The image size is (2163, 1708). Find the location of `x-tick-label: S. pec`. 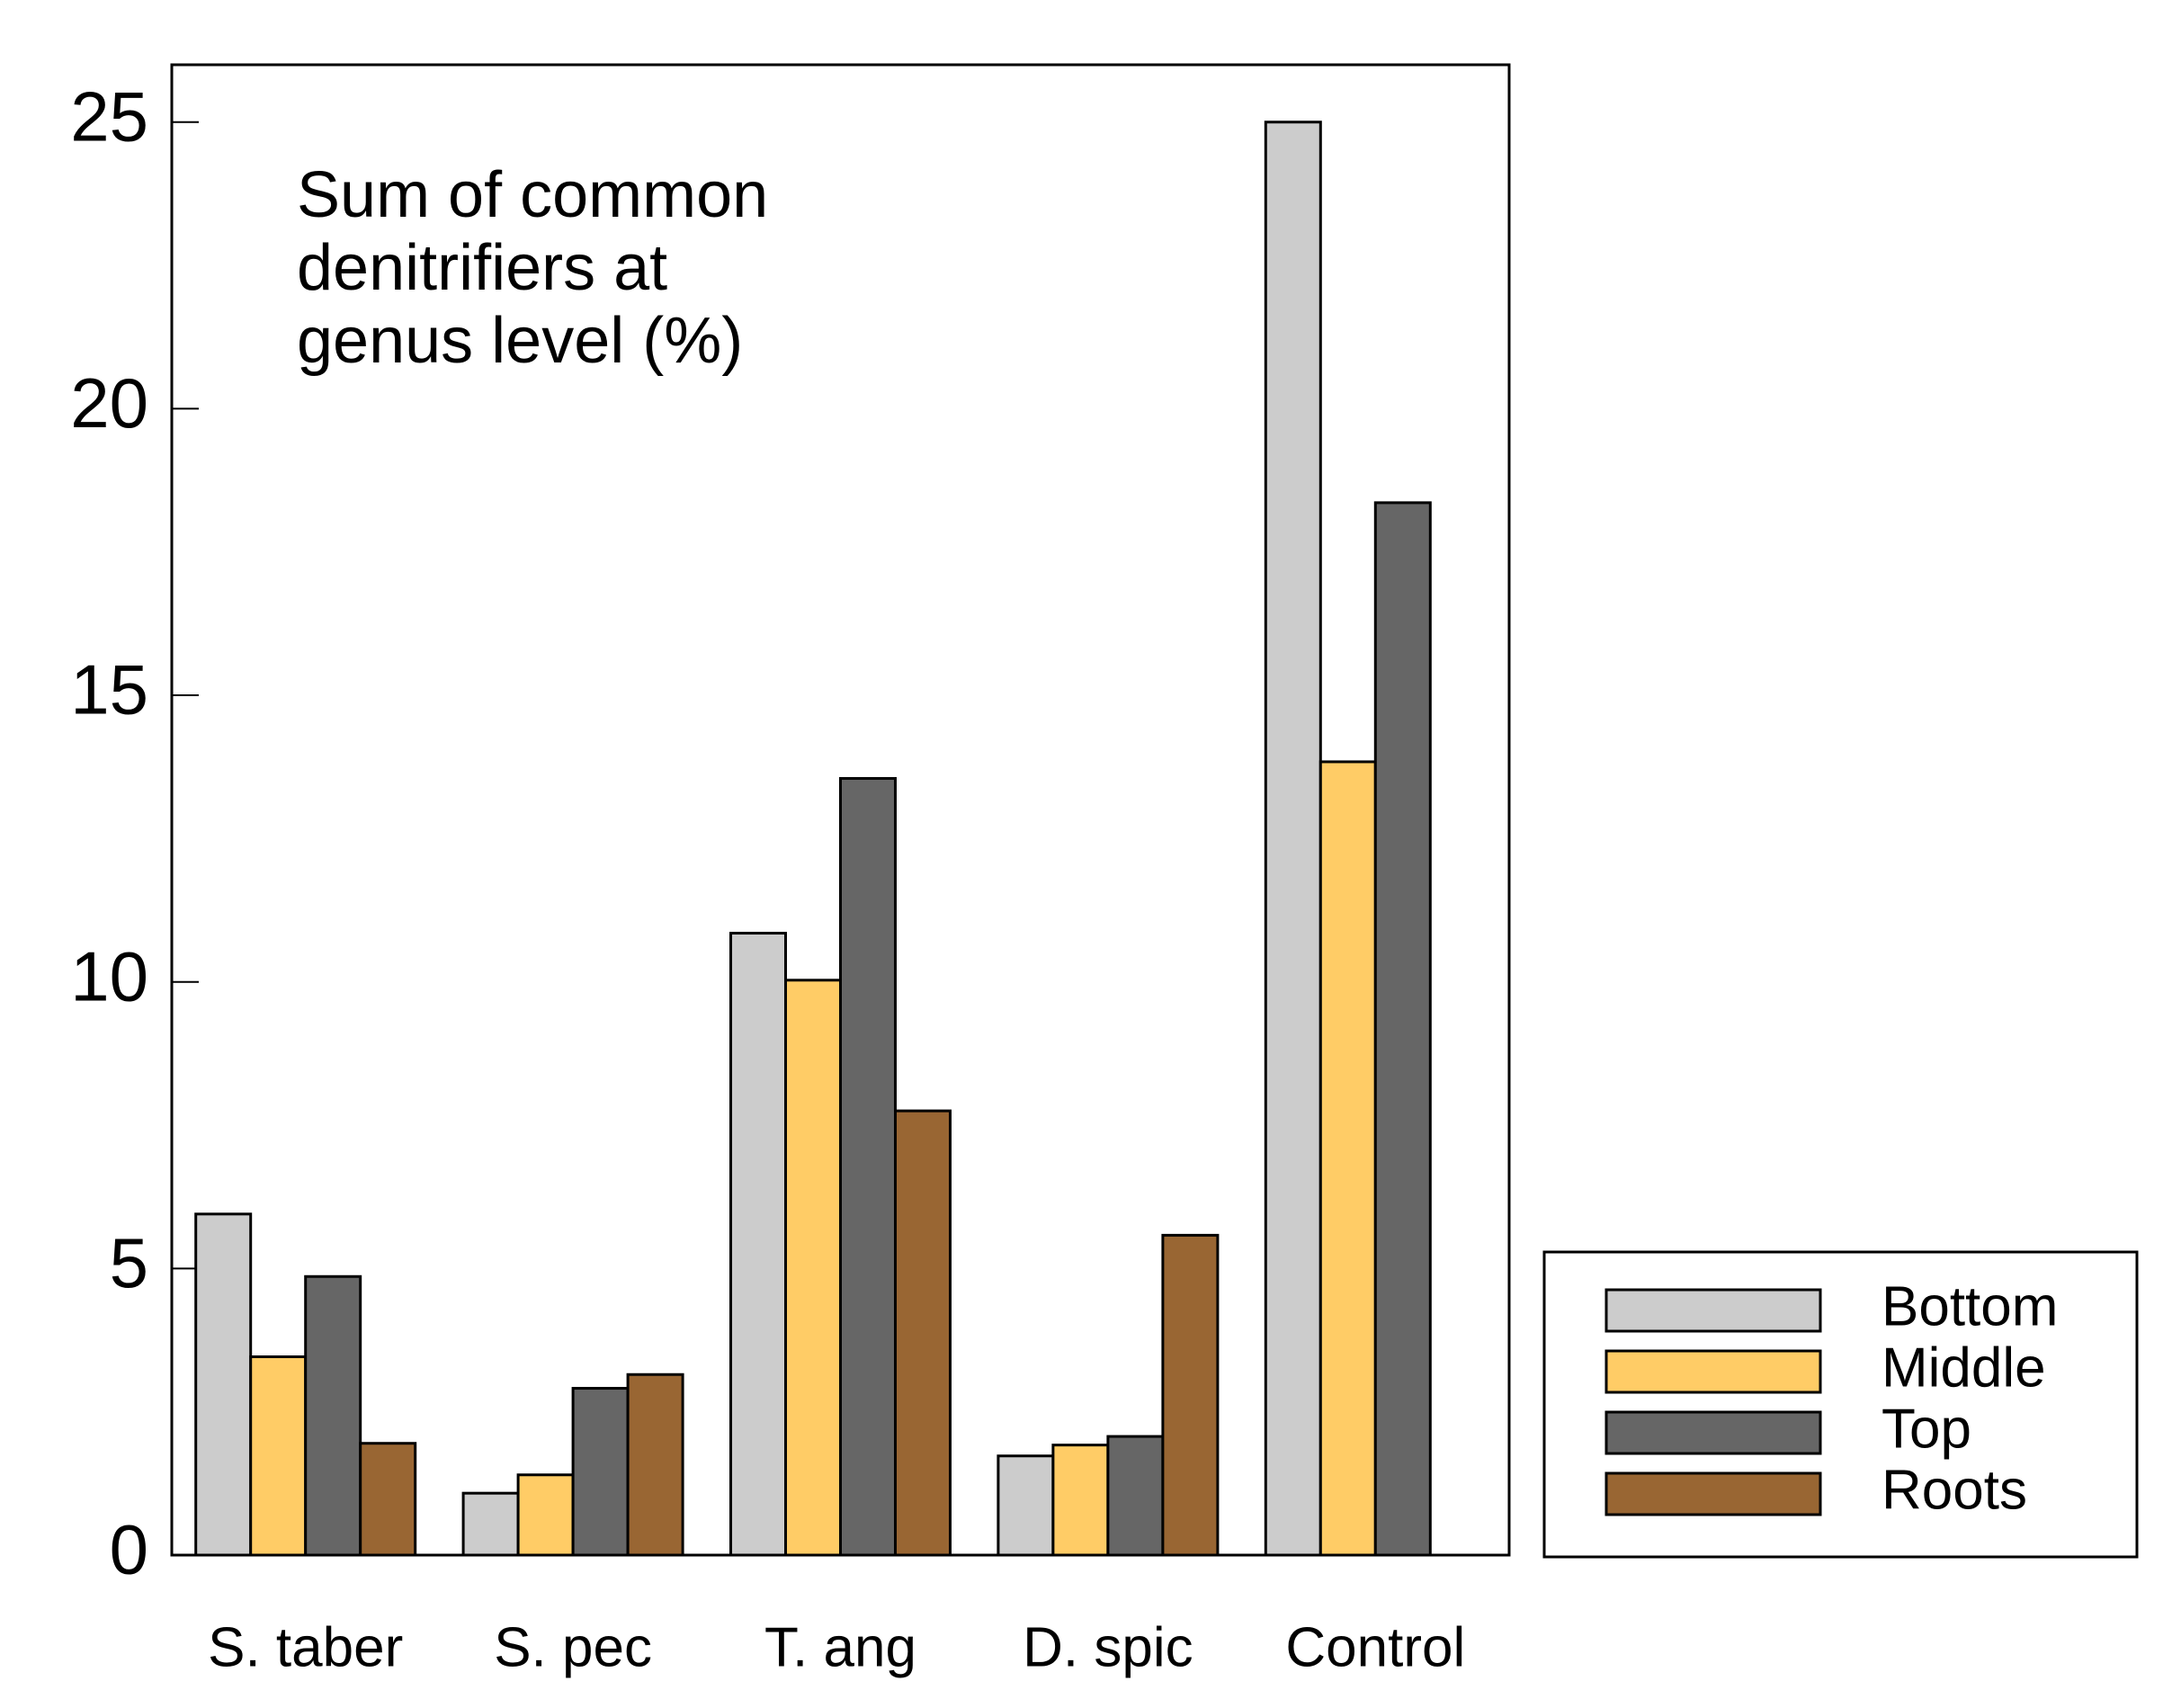

x-tick-label: S. pec is located at coordinates (573, 1647).